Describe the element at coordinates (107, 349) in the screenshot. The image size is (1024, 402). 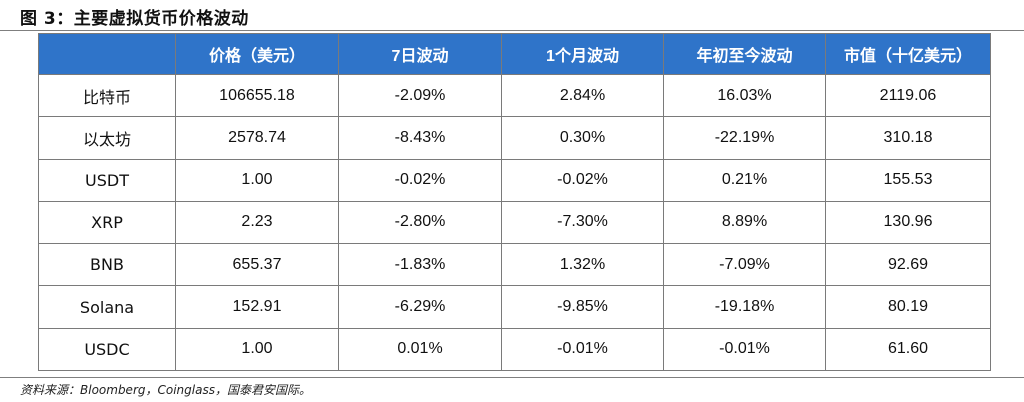
I see `cell-name: USDC` at that location.